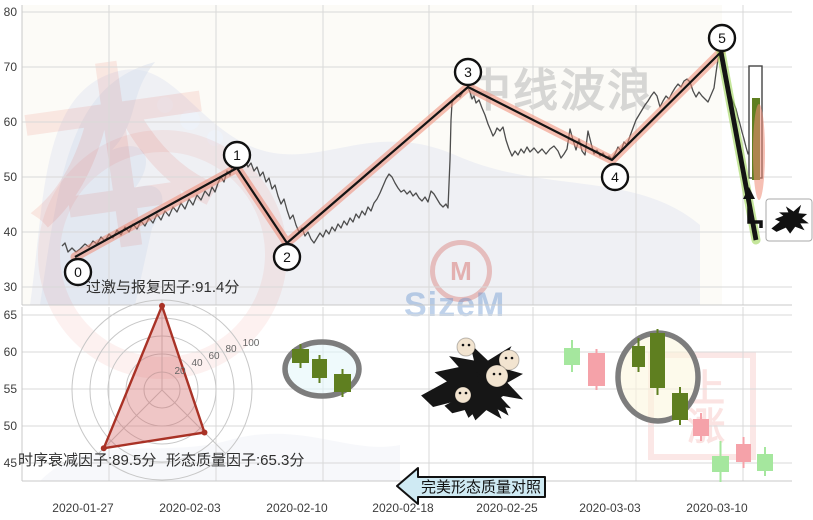 Image resolution: width=813 pixels, height=520 pixels. What do you see at coordinates (403, 508) in the screenshot?
I see `x-date-label: 2020-02-18` at bounding box center [403, 508].